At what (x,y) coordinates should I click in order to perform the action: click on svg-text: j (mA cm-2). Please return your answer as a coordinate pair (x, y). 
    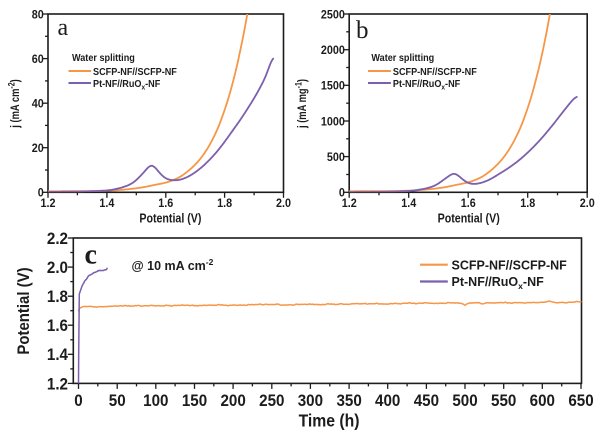
    Looking at the image, I should click on (15, 104).